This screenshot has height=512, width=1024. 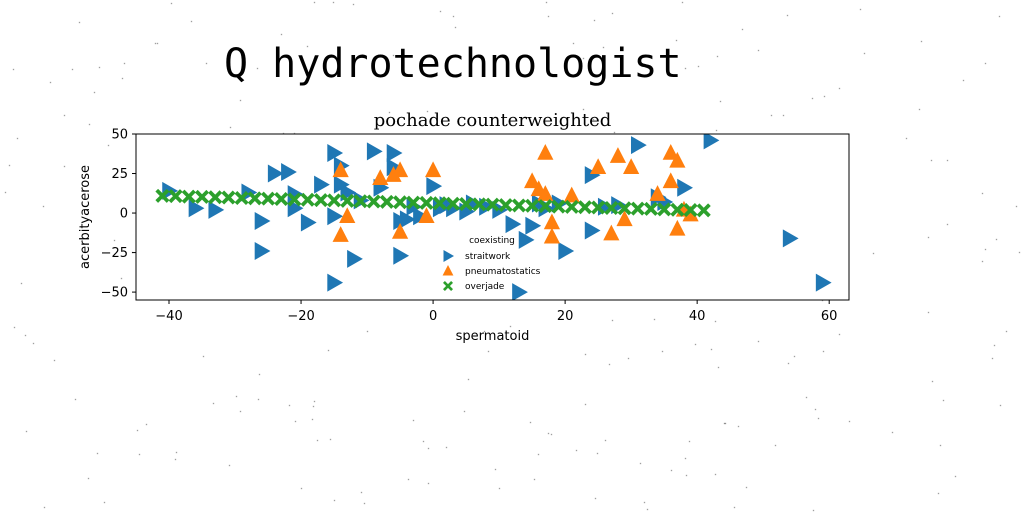 I want to click on legend-title: coexisting, so click(x=492, y=241).